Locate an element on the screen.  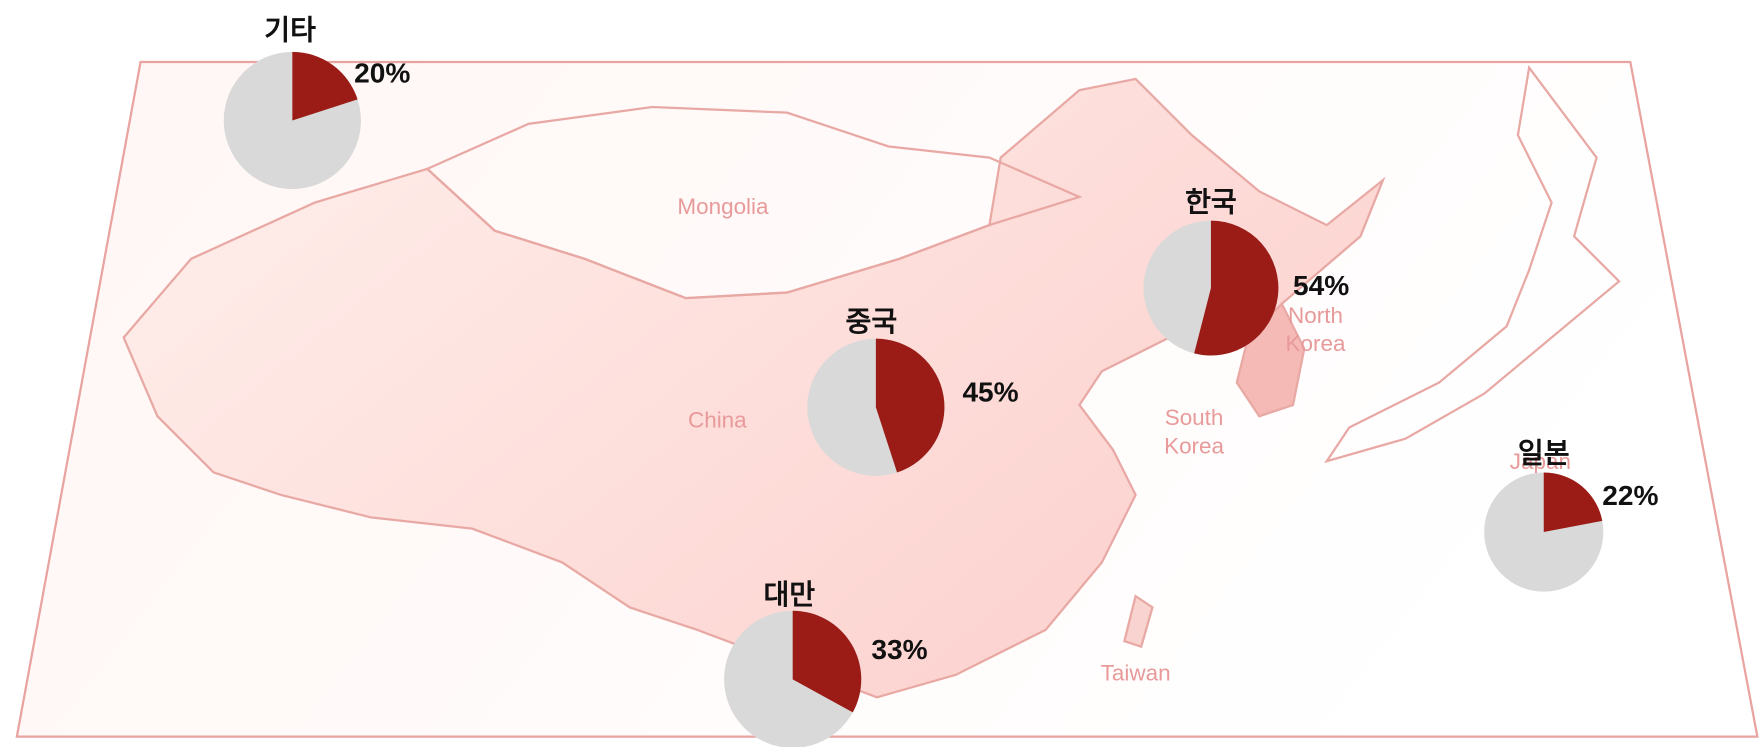
map-label: Mongolia is located at coordinates (723, 206).